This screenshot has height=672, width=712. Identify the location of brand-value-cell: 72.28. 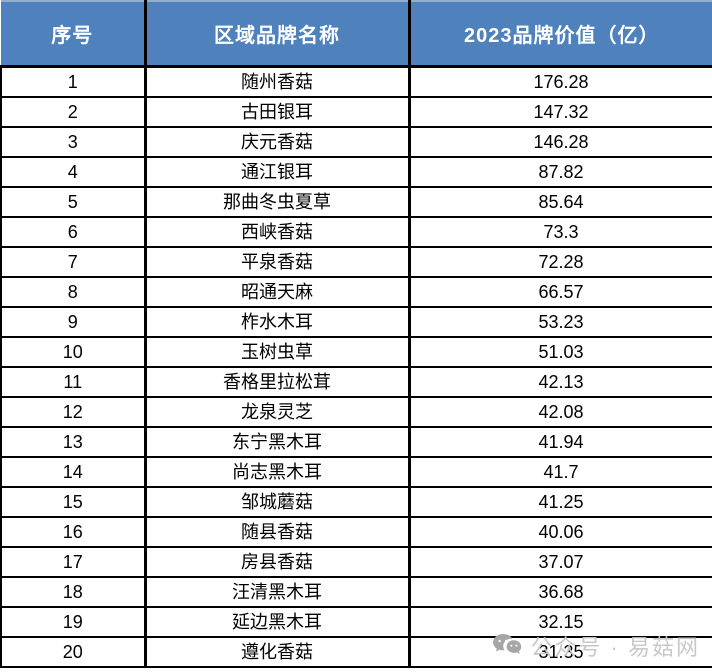
(559, 262).